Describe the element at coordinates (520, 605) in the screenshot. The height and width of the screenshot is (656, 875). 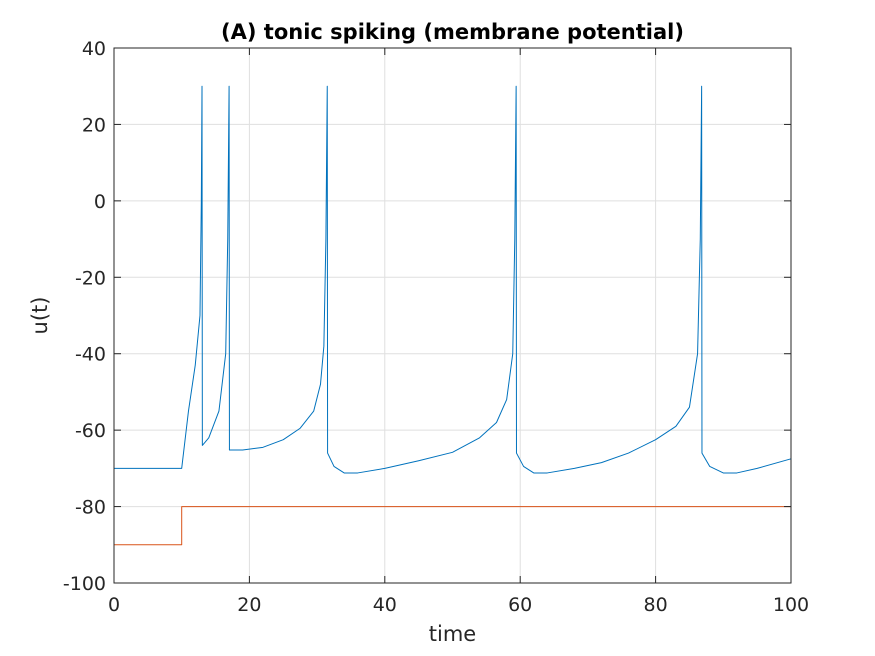
I see `x-tick-label: 60` at that location.